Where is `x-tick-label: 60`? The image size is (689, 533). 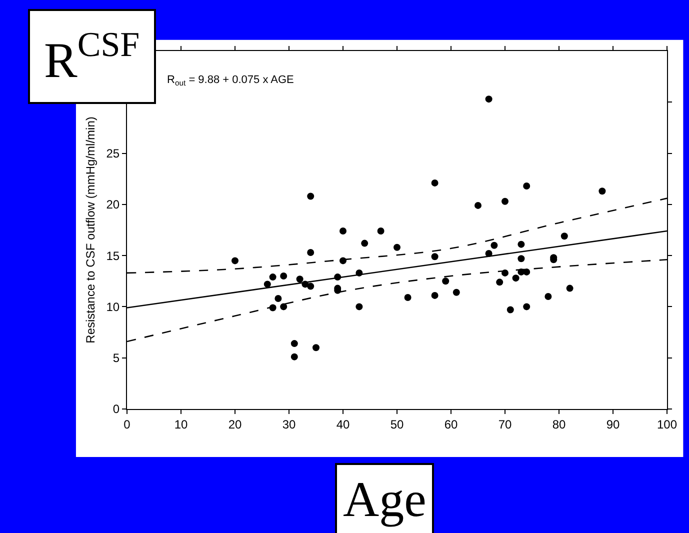
x-tick-label: 60 is located at coordinates (451, 424).